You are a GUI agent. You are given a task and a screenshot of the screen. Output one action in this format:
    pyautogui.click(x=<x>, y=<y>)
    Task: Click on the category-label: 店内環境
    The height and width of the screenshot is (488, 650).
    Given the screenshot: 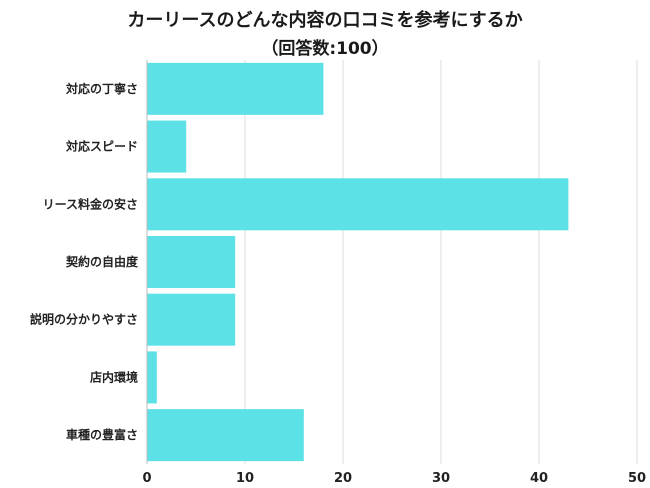 What is the action you would take?
    pyautogui.click(x=114, y=376)
    